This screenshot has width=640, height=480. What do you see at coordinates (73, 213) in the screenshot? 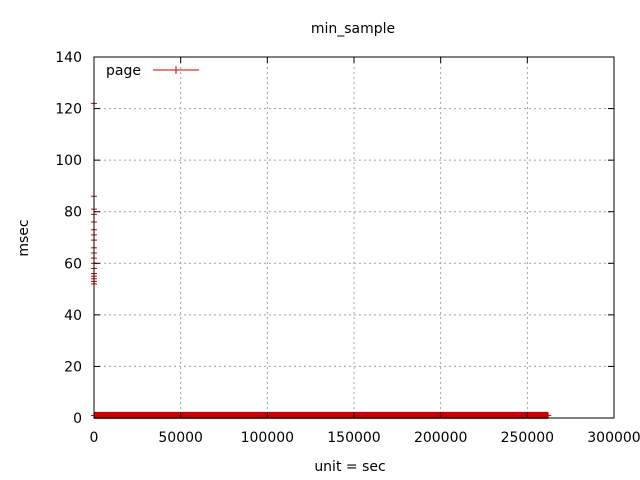
I see `y-tick-label: 80` at bounding box center [73, 213].